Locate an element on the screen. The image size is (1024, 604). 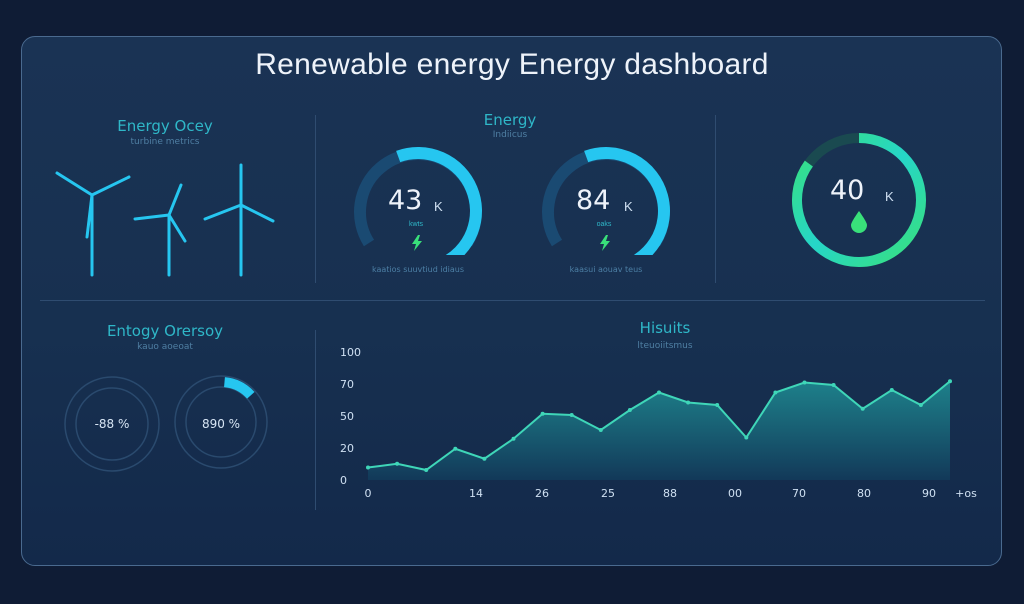
water-gauge-ring is located at coordinates (859, 200).